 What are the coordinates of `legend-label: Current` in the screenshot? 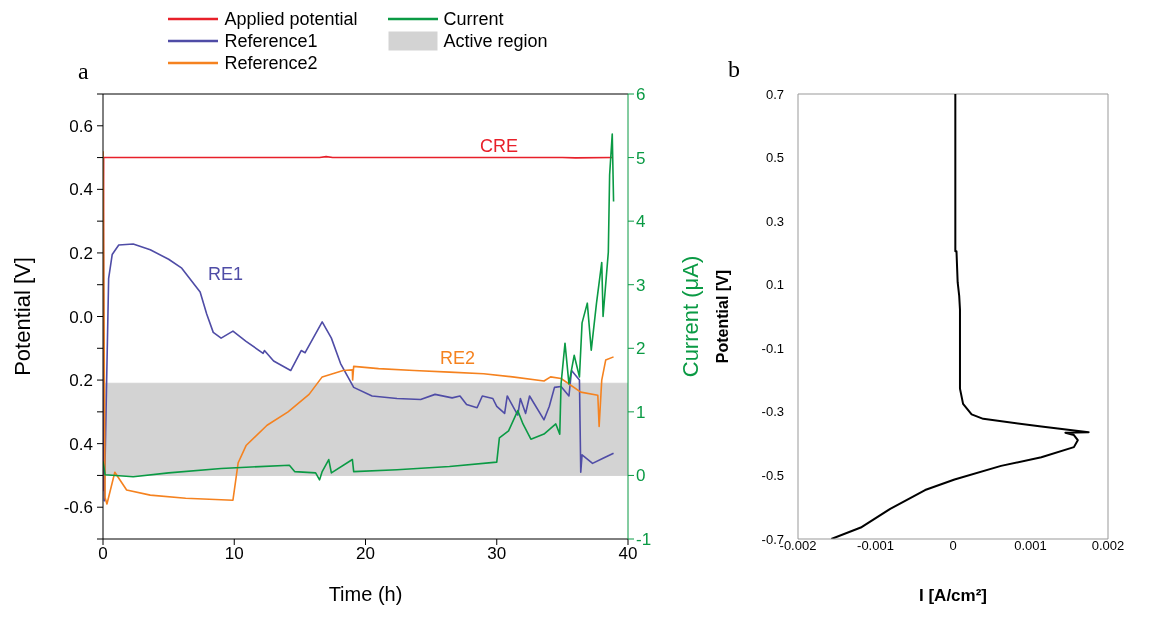 It's located at (473, 19).